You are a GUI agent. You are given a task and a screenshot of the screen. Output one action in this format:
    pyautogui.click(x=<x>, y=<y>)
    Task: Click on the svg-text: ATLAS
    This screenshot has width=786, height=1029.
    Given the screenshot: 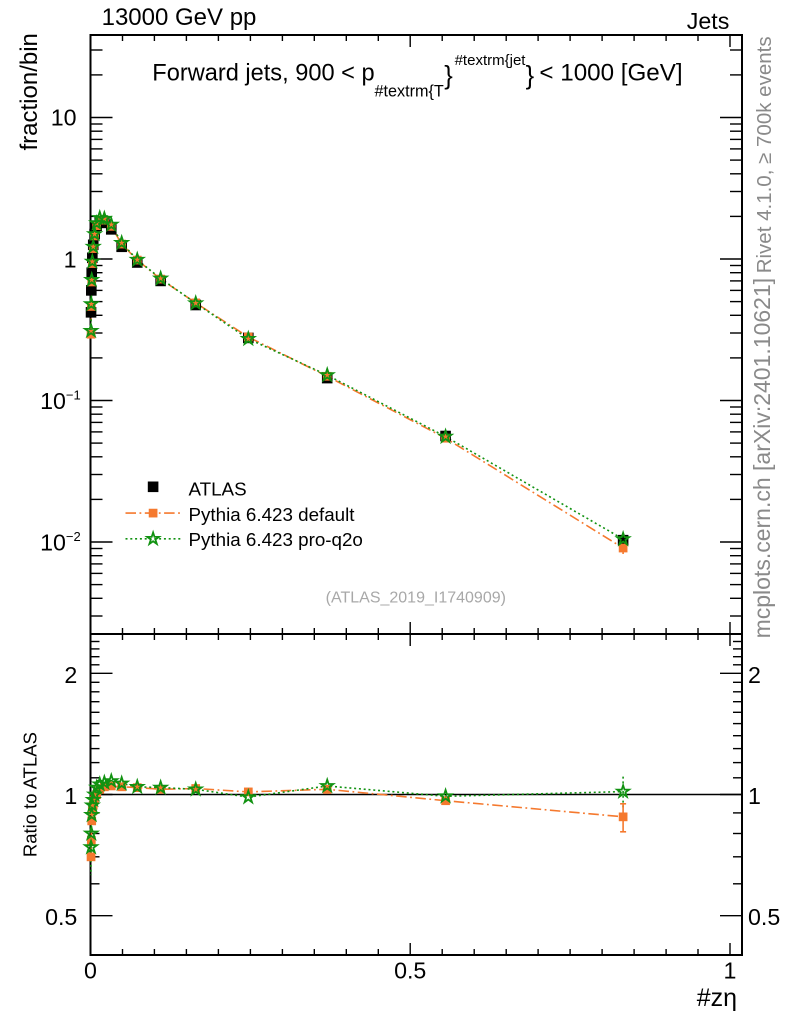 What is the action you would take?
    pyautogui.click(x=218, y=489)
    